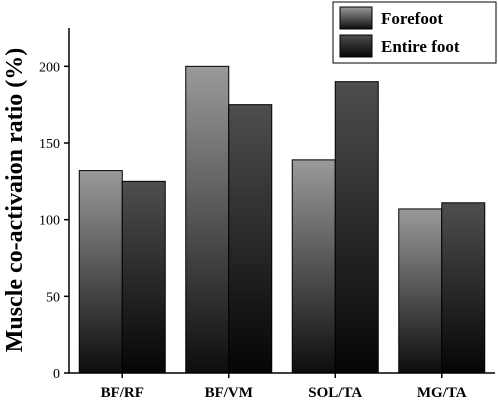 The height and width of the screenshot is (400, 498). Describe the element at coordinates (414, 32) in the screenshot. I see `legend: Forefoot Entire foot` at that location.